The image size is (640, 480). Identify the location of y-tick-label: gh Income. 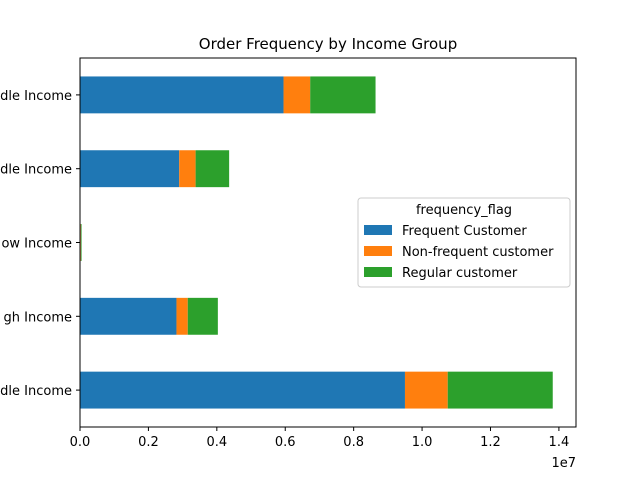
(38, 317).